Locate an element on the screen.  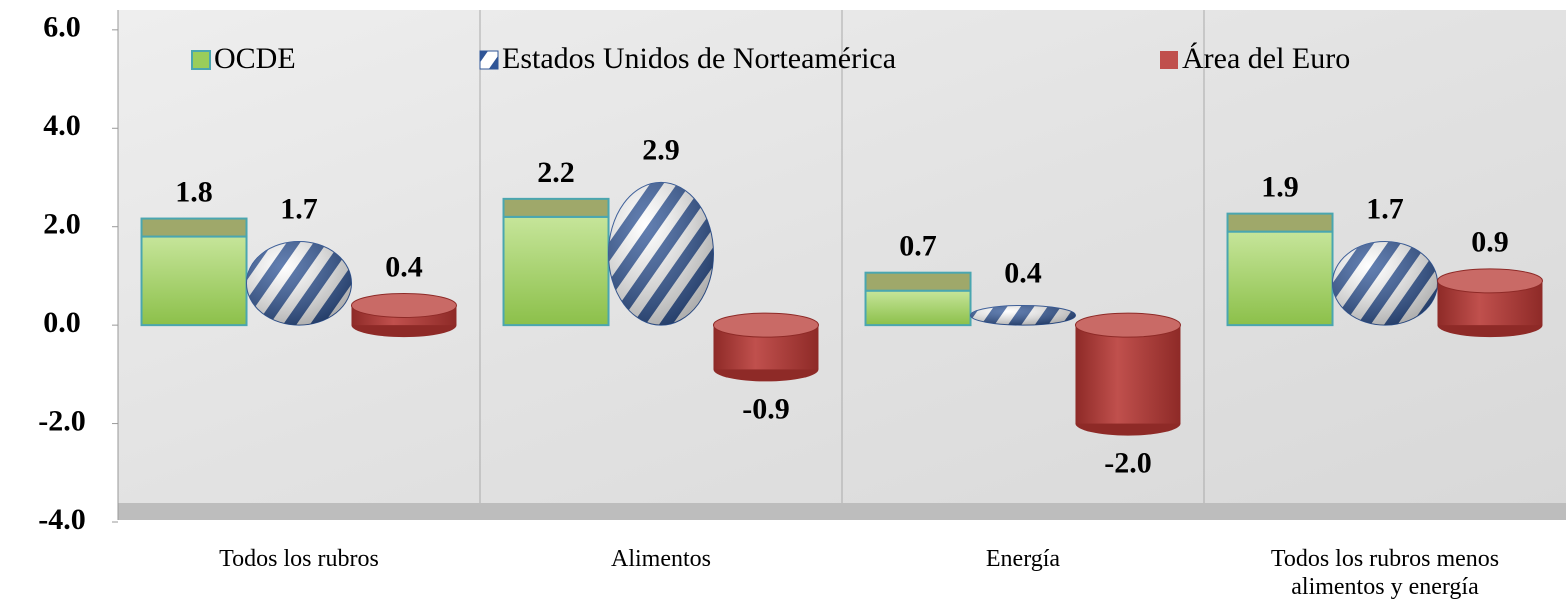
x-tick-label: Alimentos is located at coordinates (661, 559).